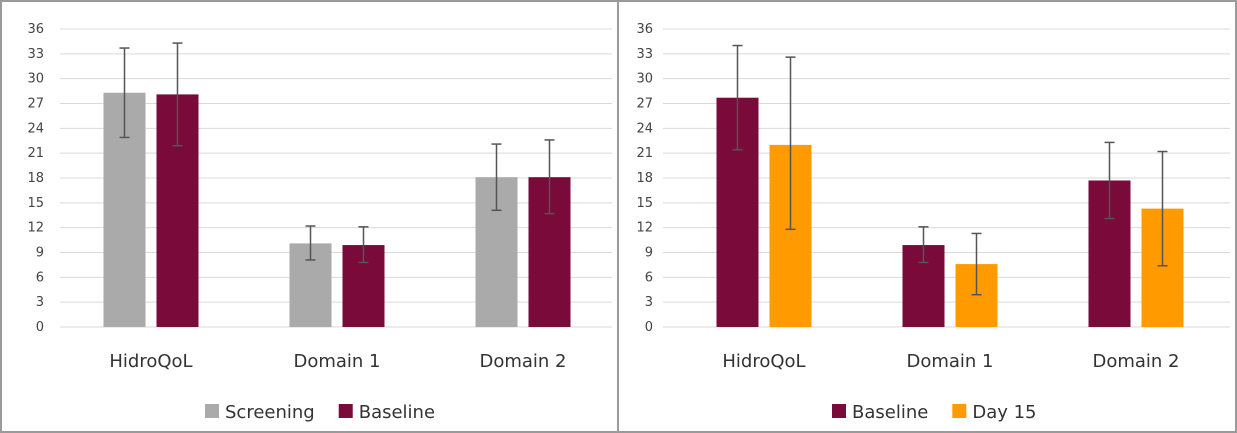  What do you see at coordinates (1004, 412) in the screenshot?
I see `legend-label-day-15: Day 15` at bounding box center [1004, 412].